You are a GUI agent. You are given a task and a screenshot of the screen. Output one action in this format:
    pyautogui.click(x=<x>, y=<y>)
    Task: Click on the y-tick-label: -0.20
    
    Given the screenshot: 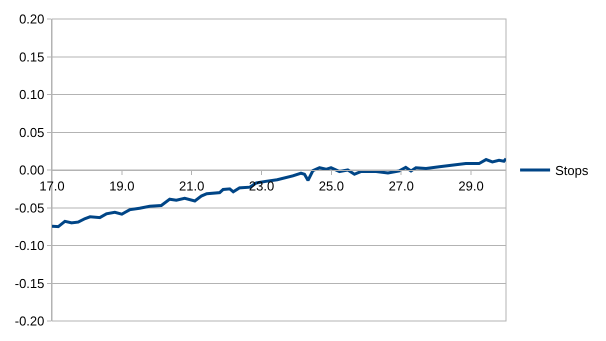 What is the action you would take?
    pyautogui.click(x=29, y=321)
    